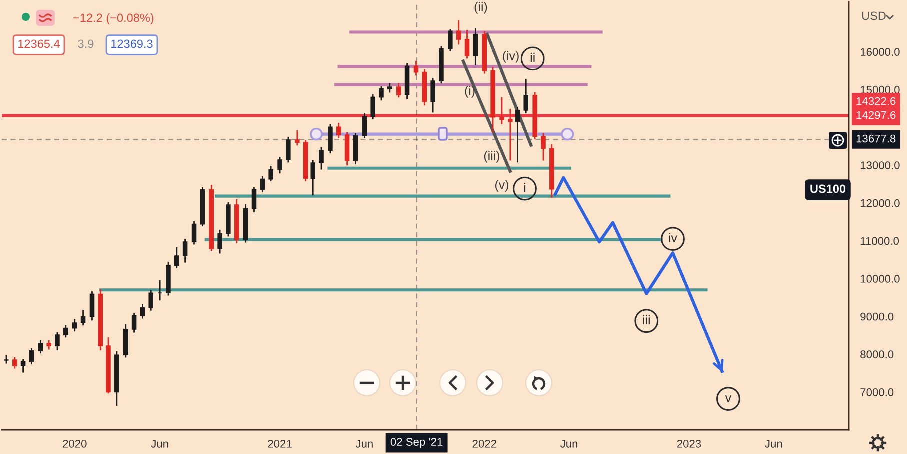  I want to click on annotation: (v), so click(502, 186).